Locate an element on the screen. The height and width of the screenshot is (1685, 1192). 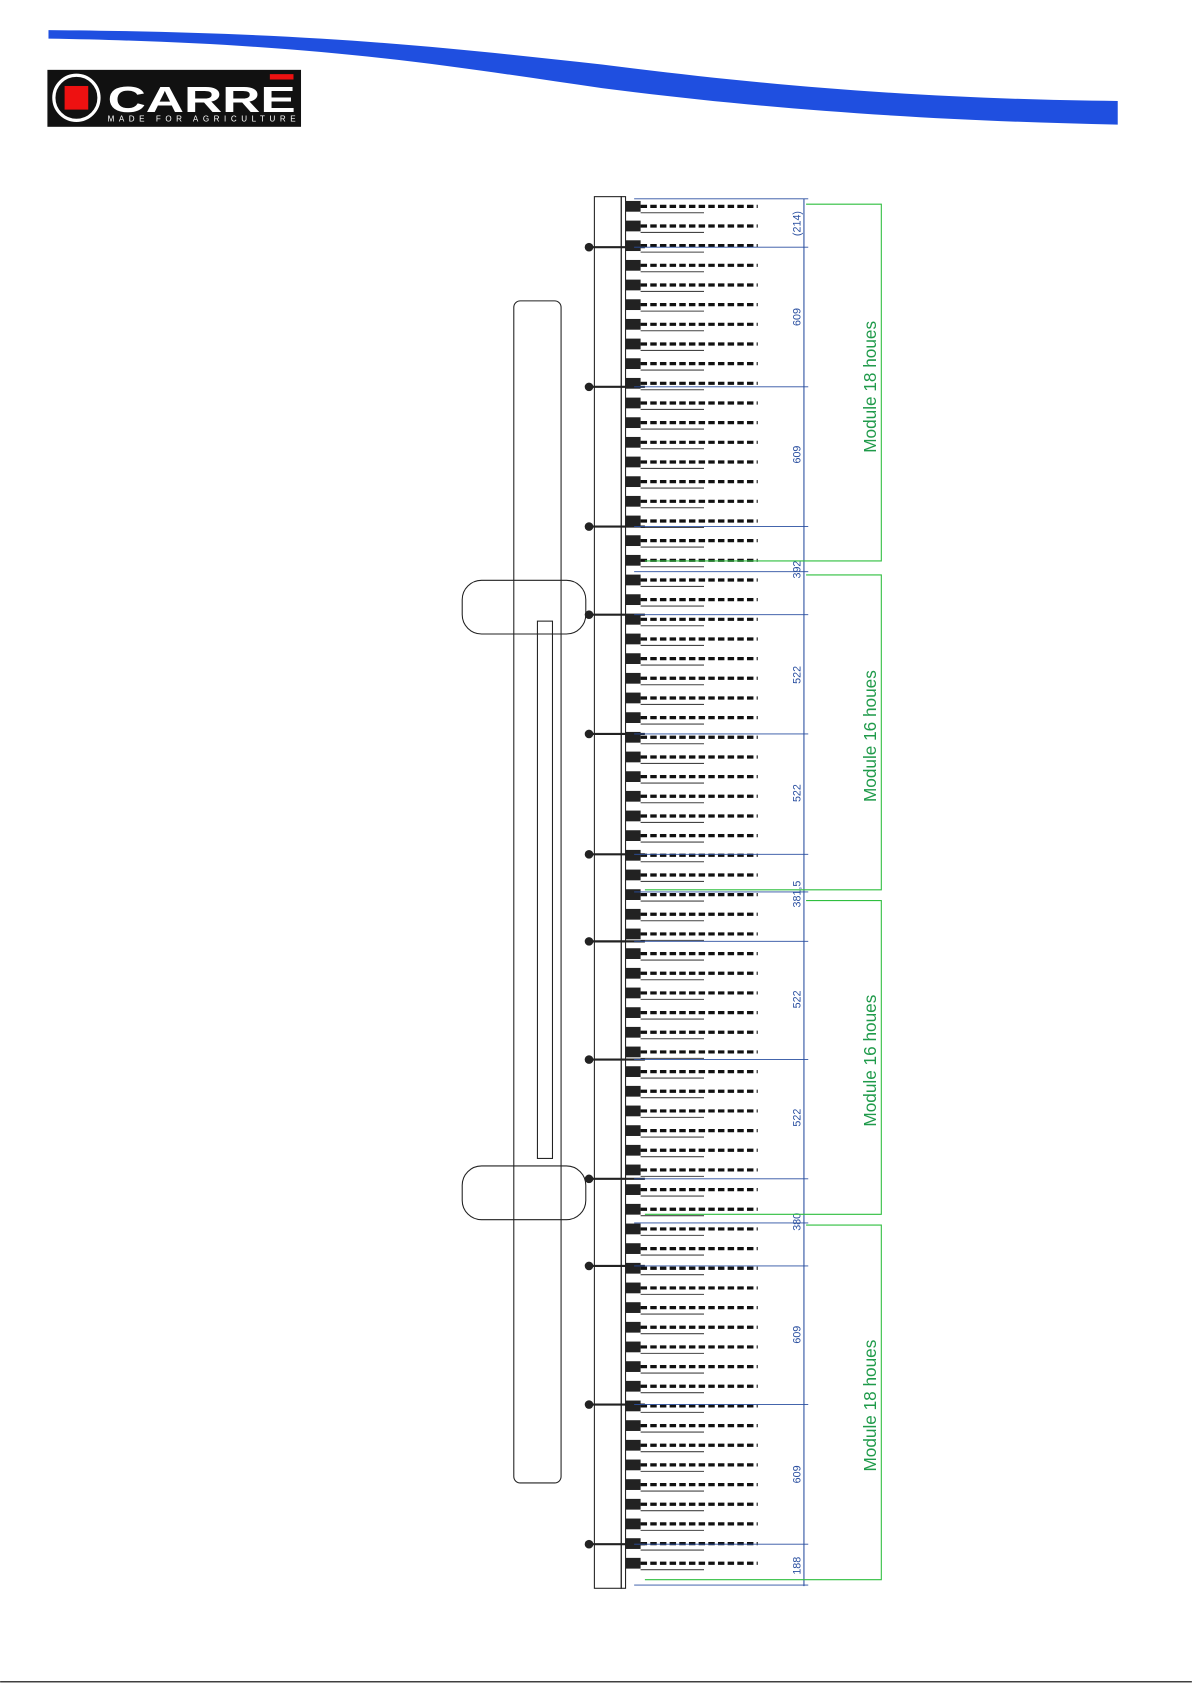
dimension-label: 381,5 is located at coordinates (798, 894).